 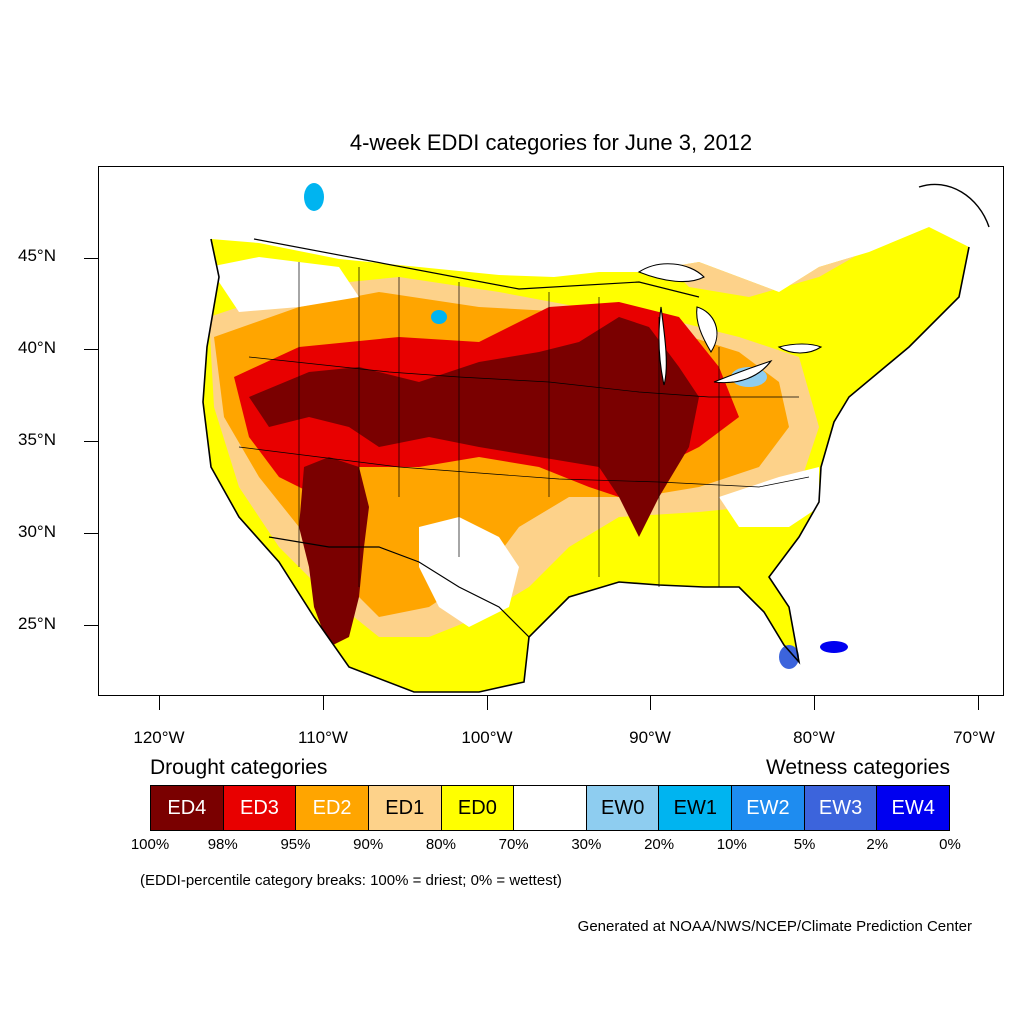 What do you see at coordinates (187, 808) in the screenshot?
I see `legend-swatch-ed4: ED4` at bounding box center [187, 808].